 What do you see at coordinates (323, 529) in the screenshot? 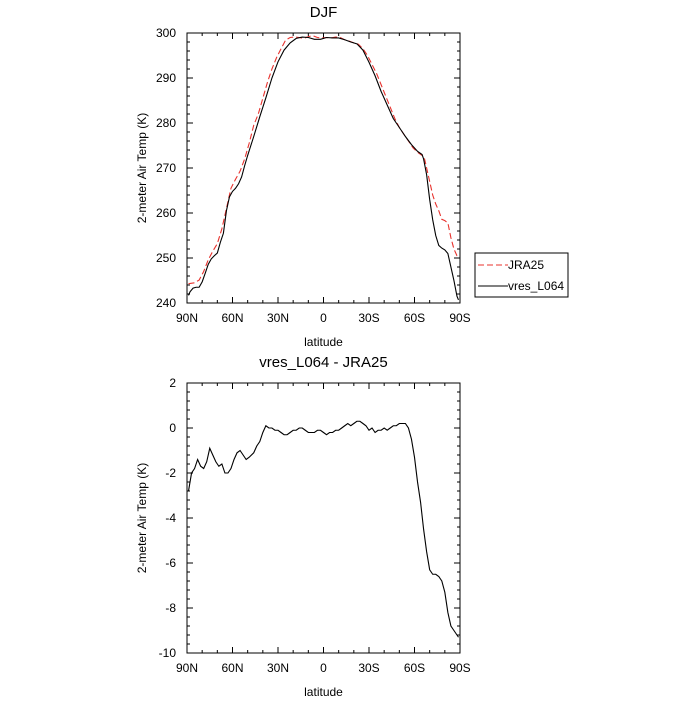
I see `series-line-difference` at bounding box center [323, 529].